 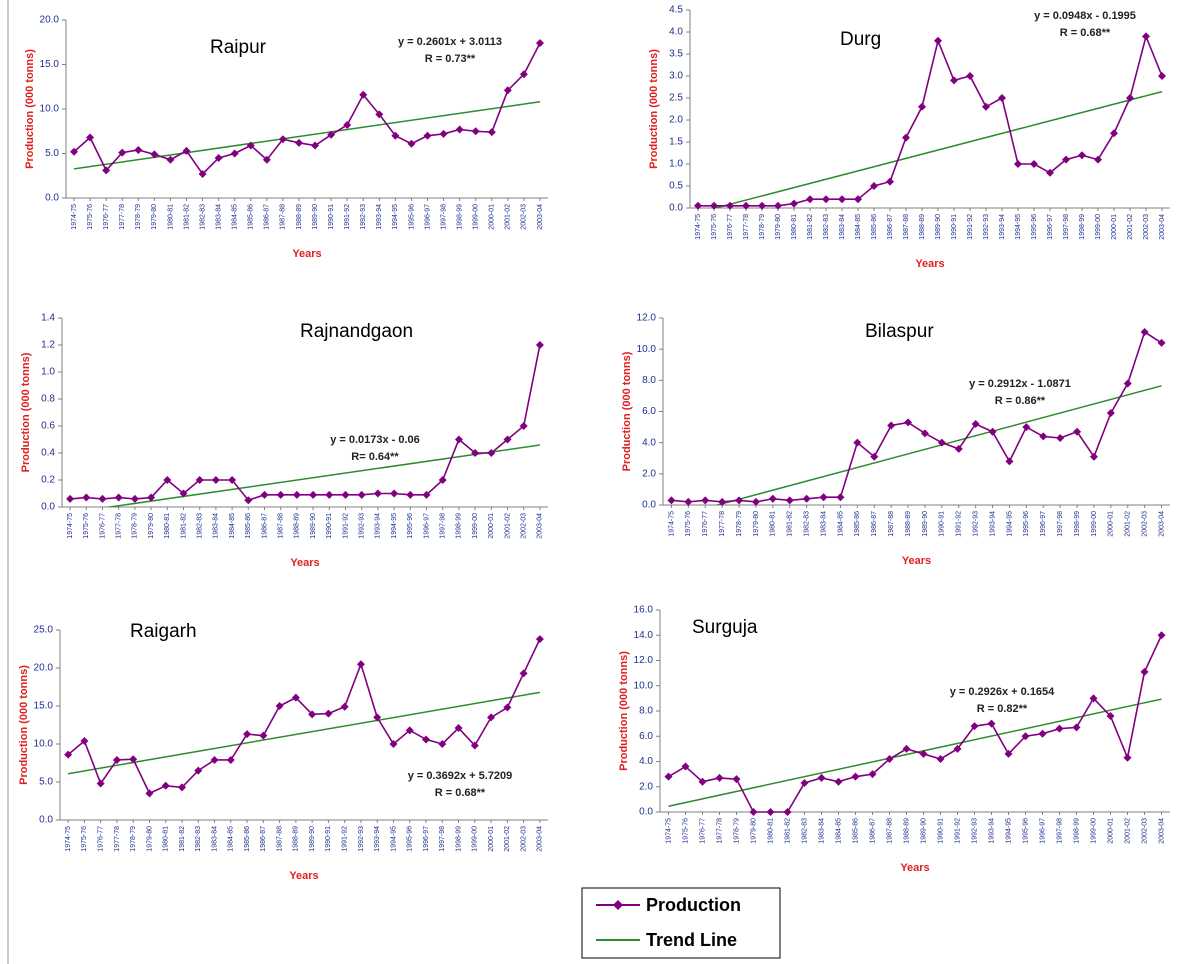 What do you see at coordinates (676, 164) in the screenshot?
I see `y-tick-label: 1.0` at bounding box center [676, 164].